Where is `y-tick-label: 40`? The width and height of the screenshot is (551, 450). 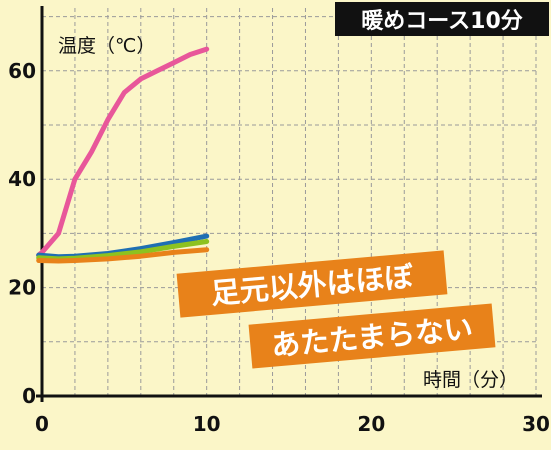 y-tick-label: 40 is located at coordinates (22, 179).